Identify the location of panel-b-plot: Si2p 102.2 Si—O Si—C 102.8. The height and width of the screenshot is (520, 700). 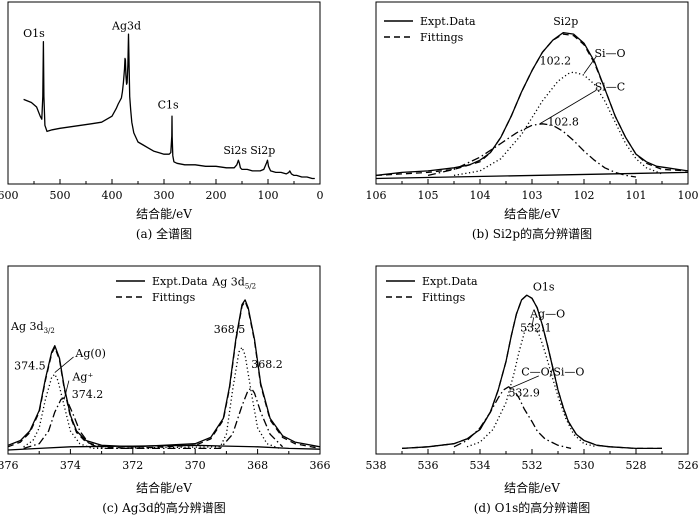
(532, 97).